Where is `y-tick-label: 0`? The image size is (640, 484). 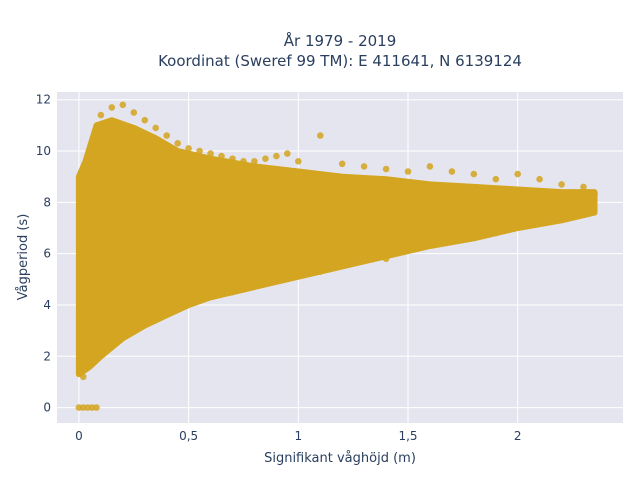
y-tick-label: 0 is located at coordinates (47, 408).